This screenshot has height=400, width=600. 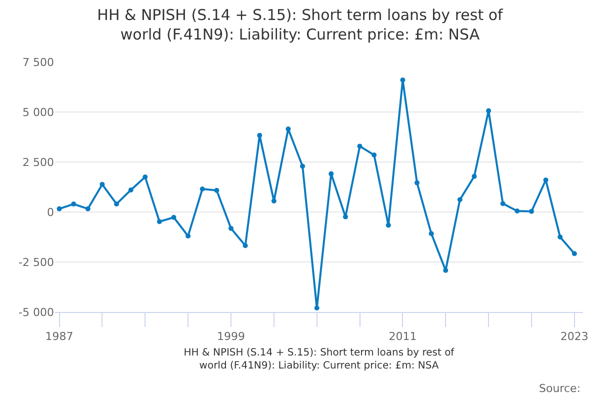 I want to click on y-tick-label: 7 500, so click(x=38, y=62).